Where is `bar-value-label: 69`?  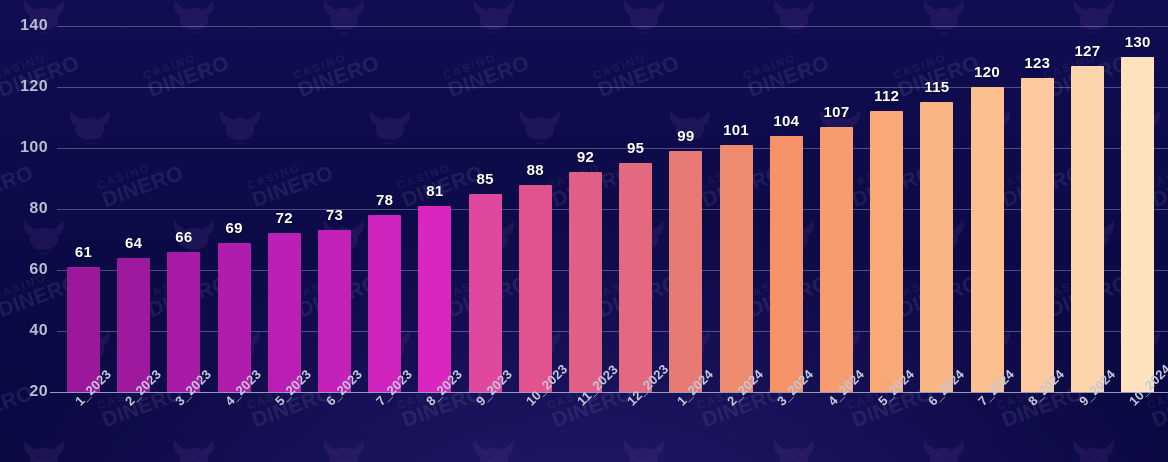 bar-value-label: 69 is located at coordinates (234, 228).